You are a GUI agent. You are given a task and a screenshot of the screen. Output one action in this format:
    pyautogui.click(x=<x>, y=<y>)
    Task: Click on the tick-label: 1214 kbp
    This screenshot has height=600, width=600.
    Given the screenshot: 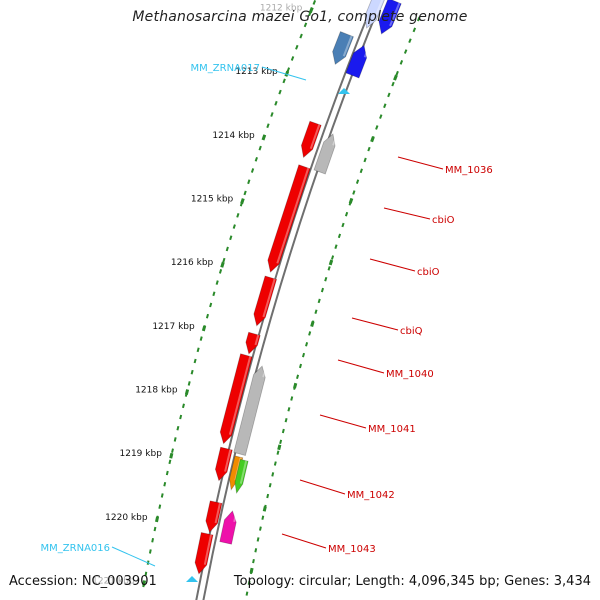 What is the action you would take?
    pyautogui.click(x=233, y=136)
    